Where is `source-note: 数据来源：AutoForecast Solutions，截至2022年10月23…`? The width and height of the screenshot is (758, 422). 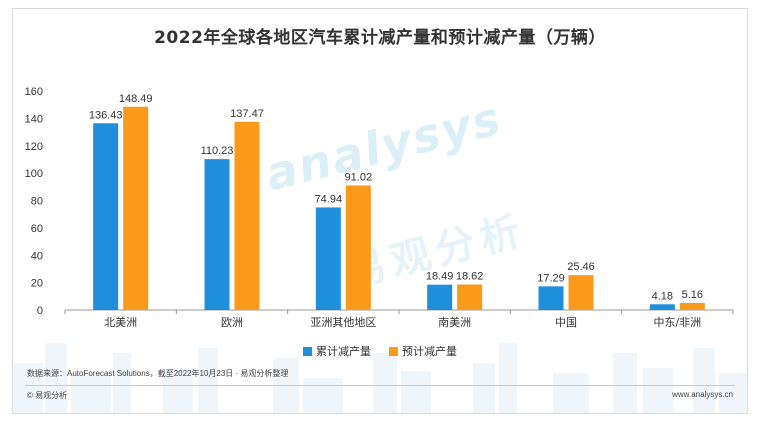 source-note: 数据来源：AutoForecast Solutions，截至2022年10月23… is located at coordinates (158, 373).